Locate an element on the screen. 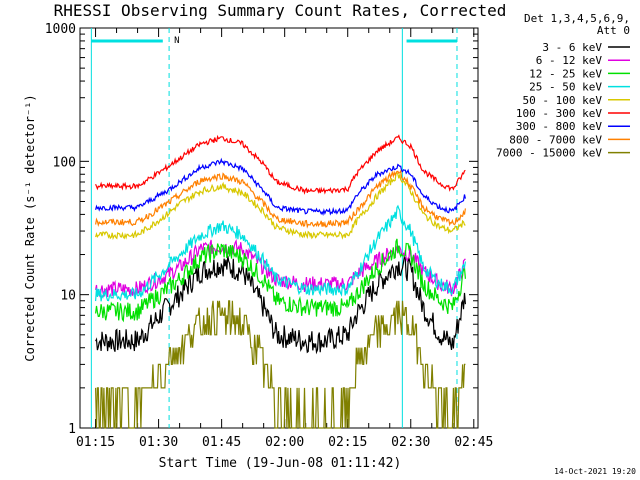 The width and height of the screenshot is (640, 480). y-axis-label: Corrected Count Rate (s⁻¹ detector⁻¹) is located at coordinates (30, 227).